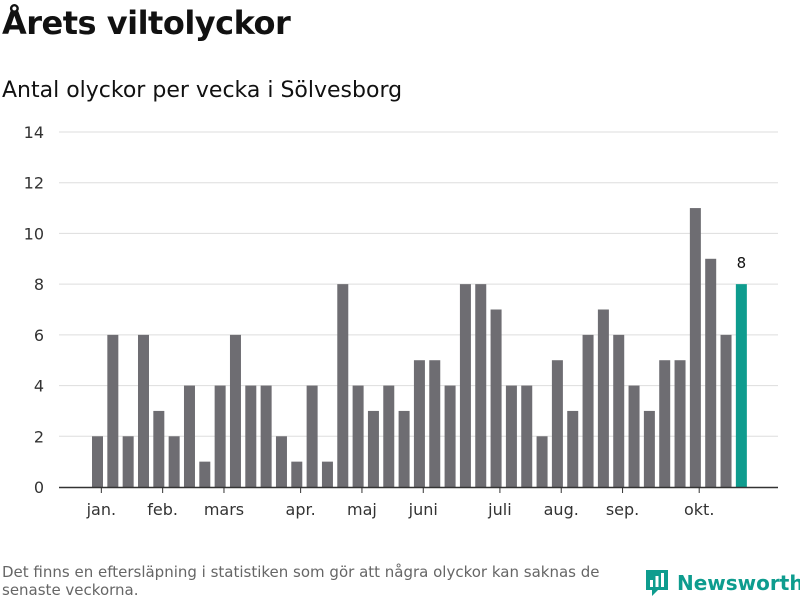  I want to click on y-axis-tick-labels: 0 2 4 6 8 10 12 14, so click(34, 310).